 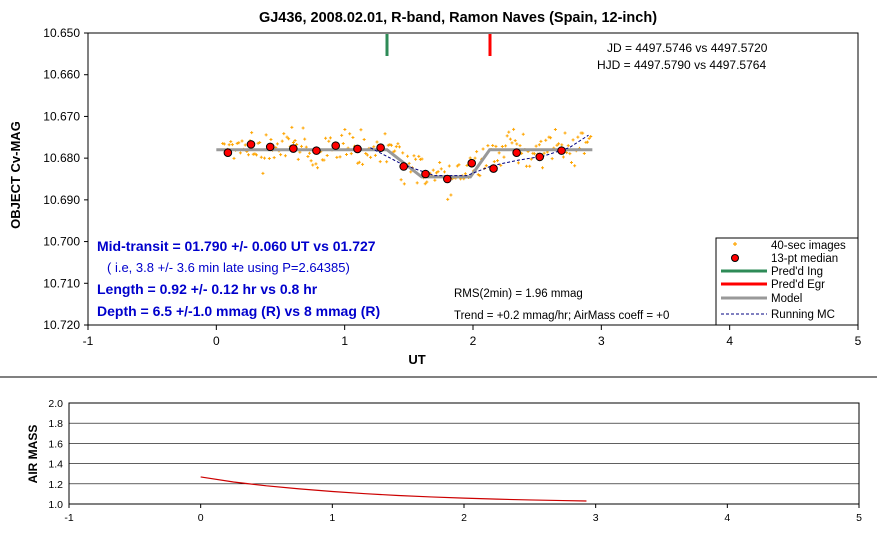 I want to click on jd-annotation: JD = 4497.5746 vs 4497.5720, so click(x=687, y=48).